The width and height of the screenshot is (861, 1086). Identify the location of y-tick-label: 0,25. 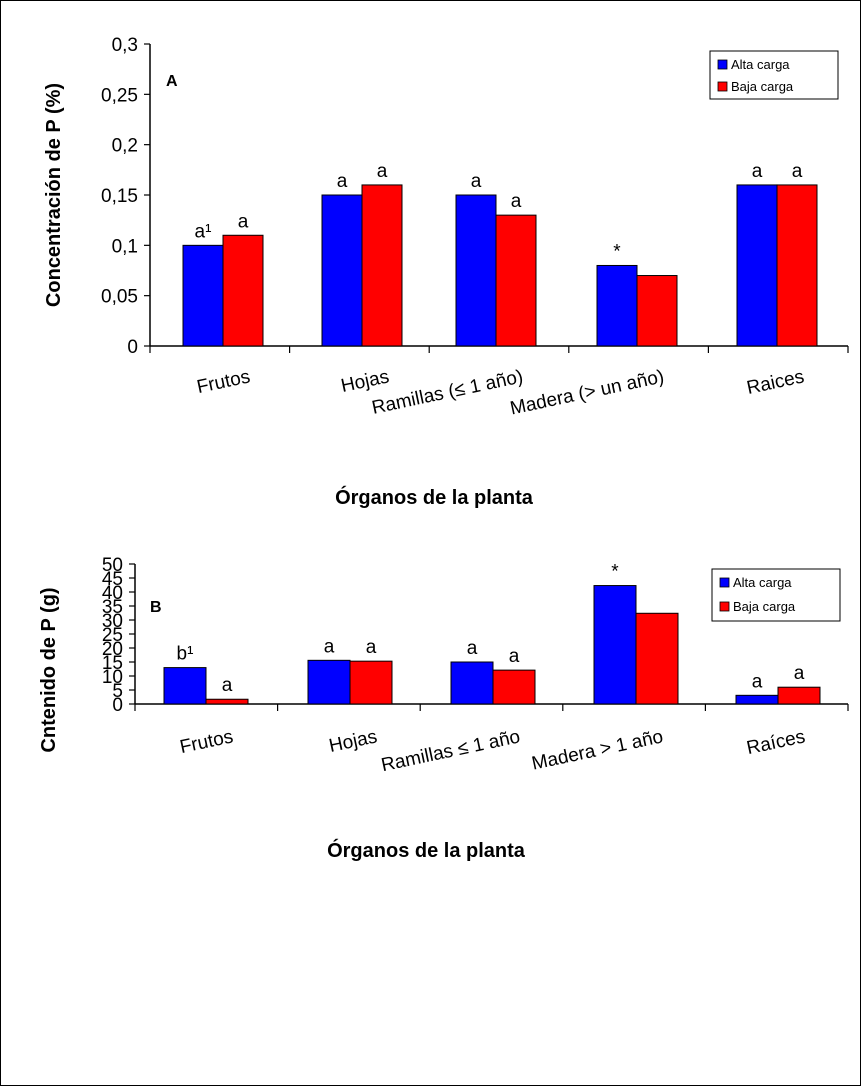
(119, 95).